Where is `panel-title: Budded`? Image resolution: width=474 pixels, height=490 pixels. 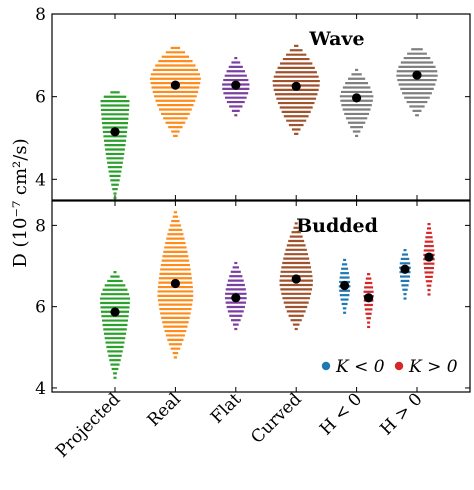 panel-title: Budded is located at coordinates (337, 226).